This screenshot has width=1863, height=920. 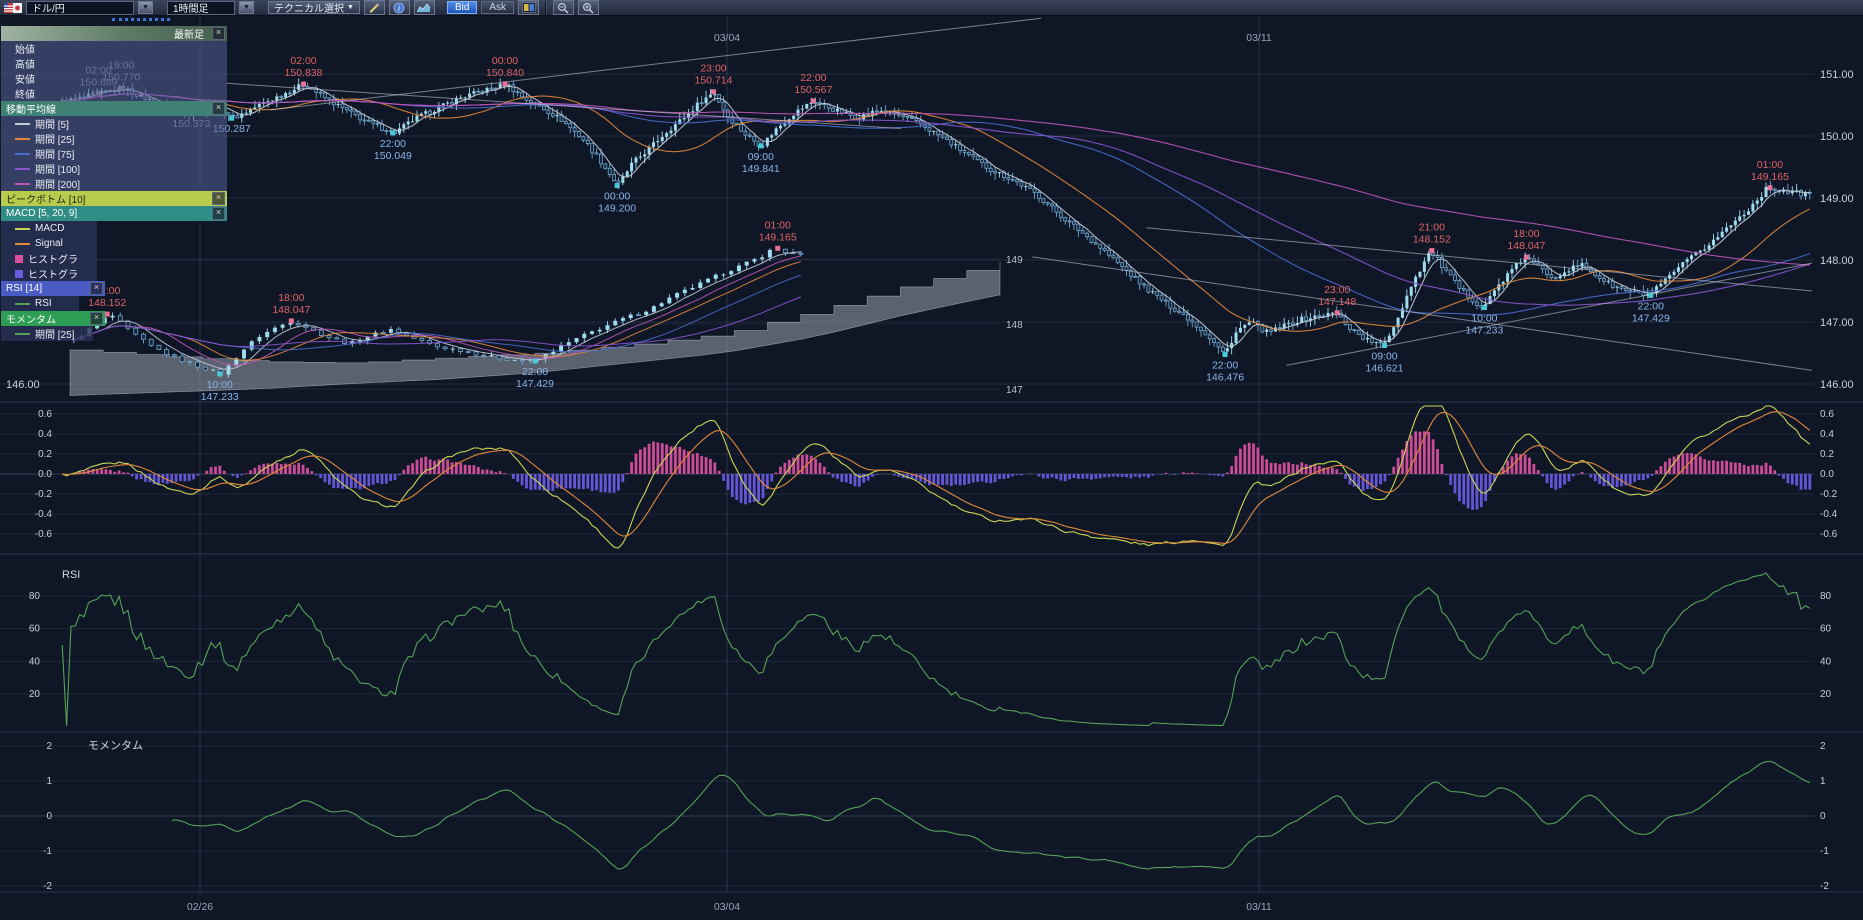 What do you see at coordinates (114, 198) in the screenshot?
I see `legend-header-peak: ピークボトム [10] ×` at bounding box center [114, 198].